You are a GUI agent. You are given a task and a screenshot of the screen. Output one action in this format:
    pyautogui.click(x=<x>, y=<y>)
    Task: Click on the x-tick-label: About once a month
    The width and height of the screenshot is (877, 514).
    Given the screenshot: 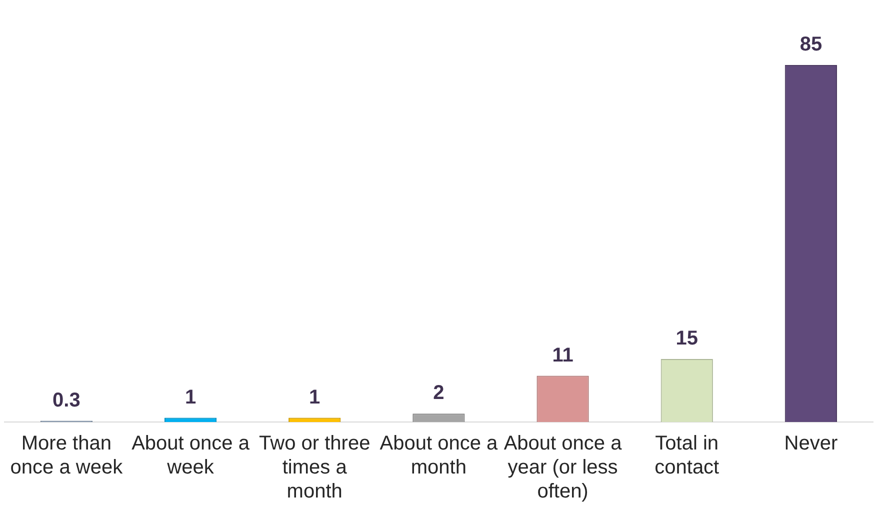 What is the action you would take?
    pyautogui.click(x=439, y=455)
    